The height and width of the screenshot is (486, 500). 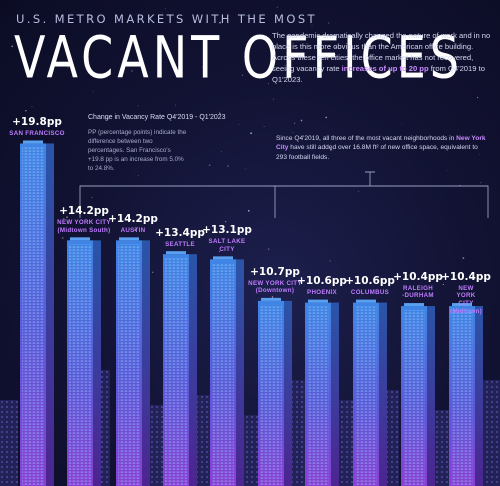 What do you see at coordinates (238, 57) in the screenshot?
I see `page-title: VACANT OFFICES` at bounding box center [238, 57].